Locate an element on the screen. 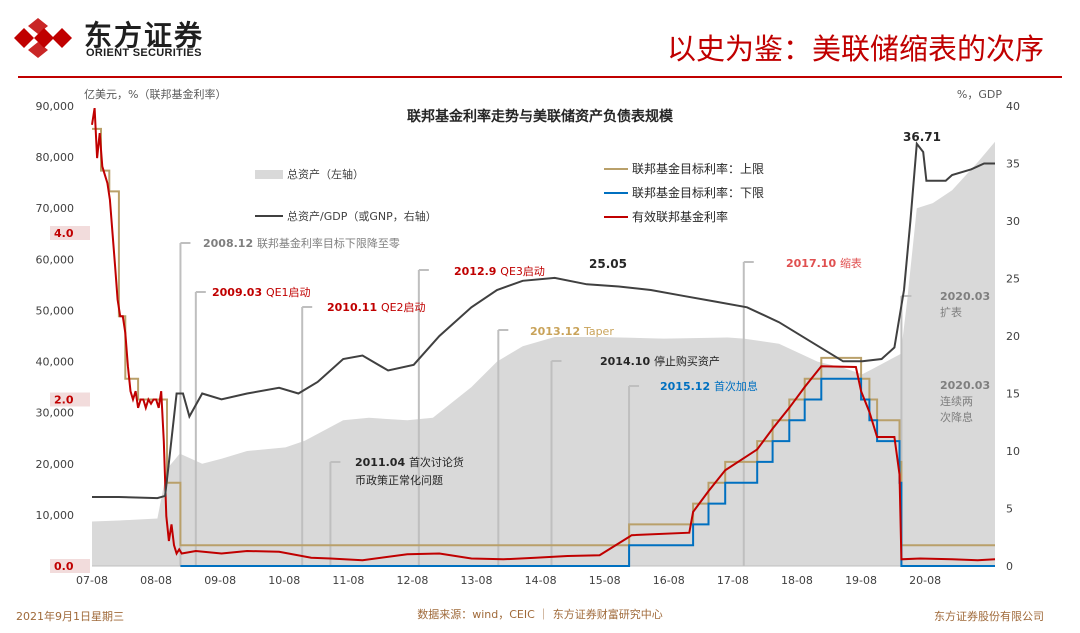 This screenshot has height=633, width=1080. annotation-date: 2009.03 is located at coordinates (239, 292).